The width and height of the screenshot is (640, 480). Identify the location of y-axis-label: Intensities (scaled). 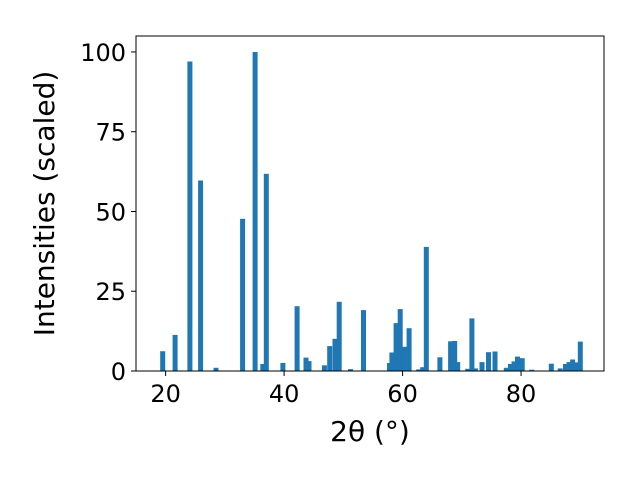
(44, 204).